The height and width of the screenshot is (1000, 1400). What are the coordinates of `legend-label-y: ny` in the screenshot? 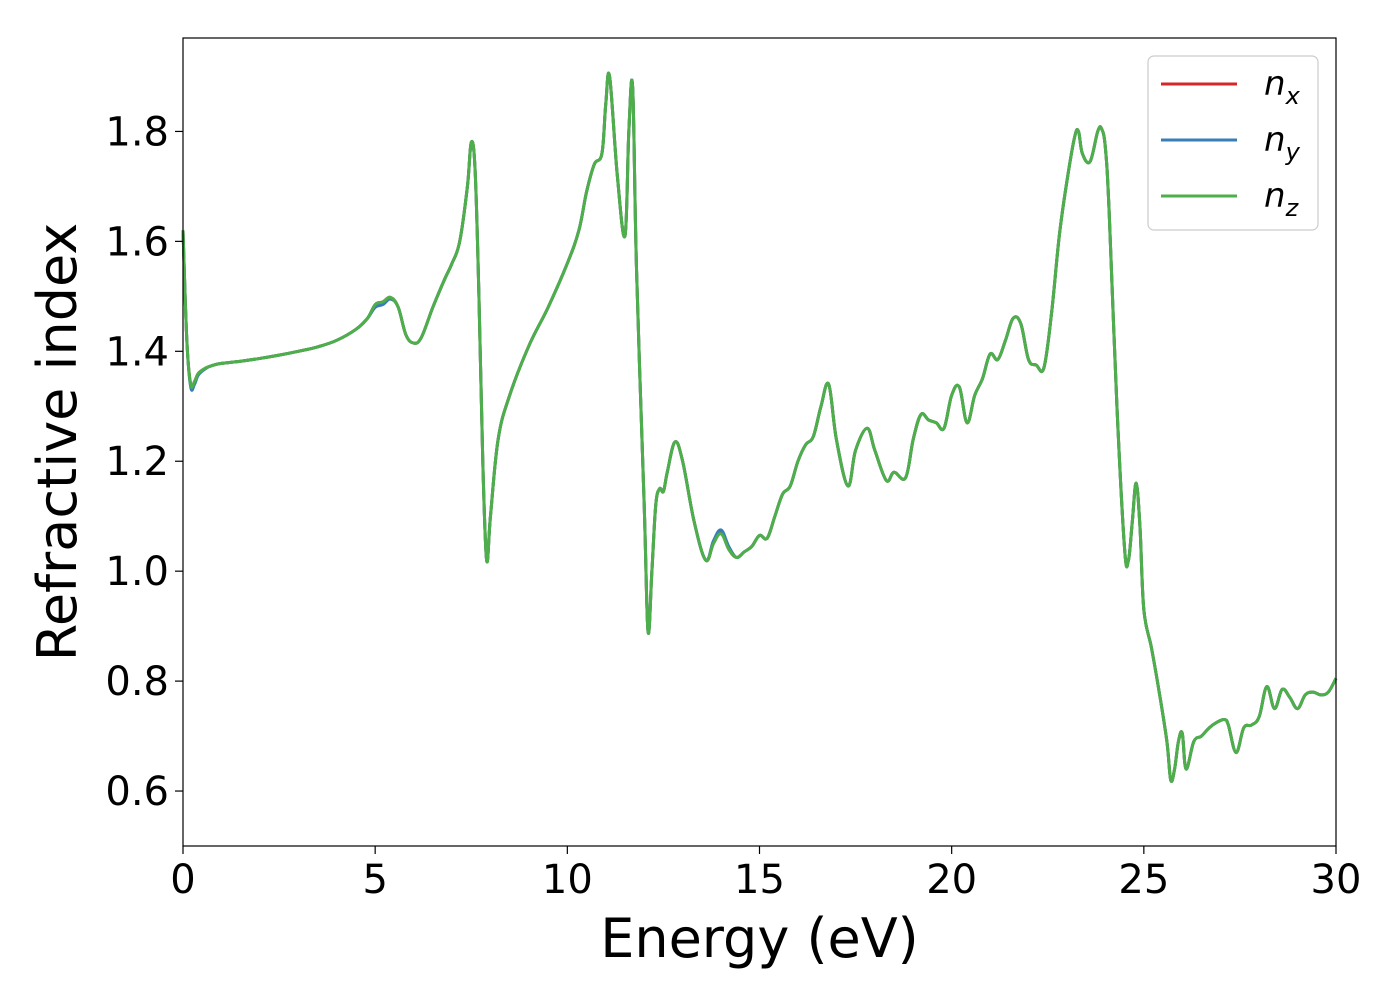 It's located at (1282, 143).